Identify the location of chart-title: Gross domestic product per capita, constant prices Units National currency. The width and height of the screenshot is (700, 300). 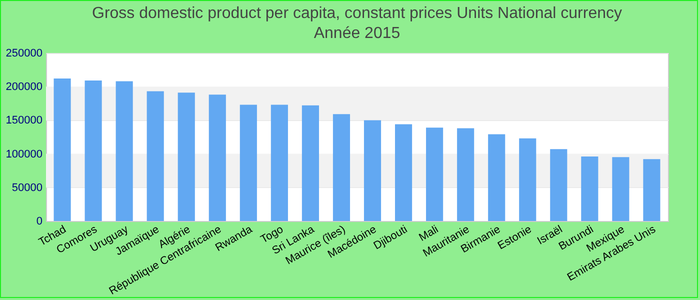
(357, 13).